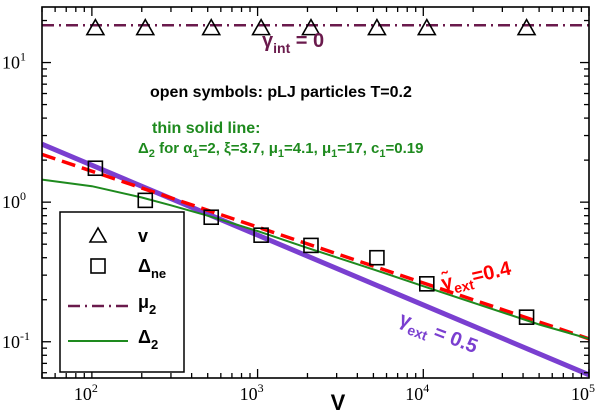 The height and width of the screenshot is (414, 604). I want to click on legend-v-triangle, so click(98, 234).